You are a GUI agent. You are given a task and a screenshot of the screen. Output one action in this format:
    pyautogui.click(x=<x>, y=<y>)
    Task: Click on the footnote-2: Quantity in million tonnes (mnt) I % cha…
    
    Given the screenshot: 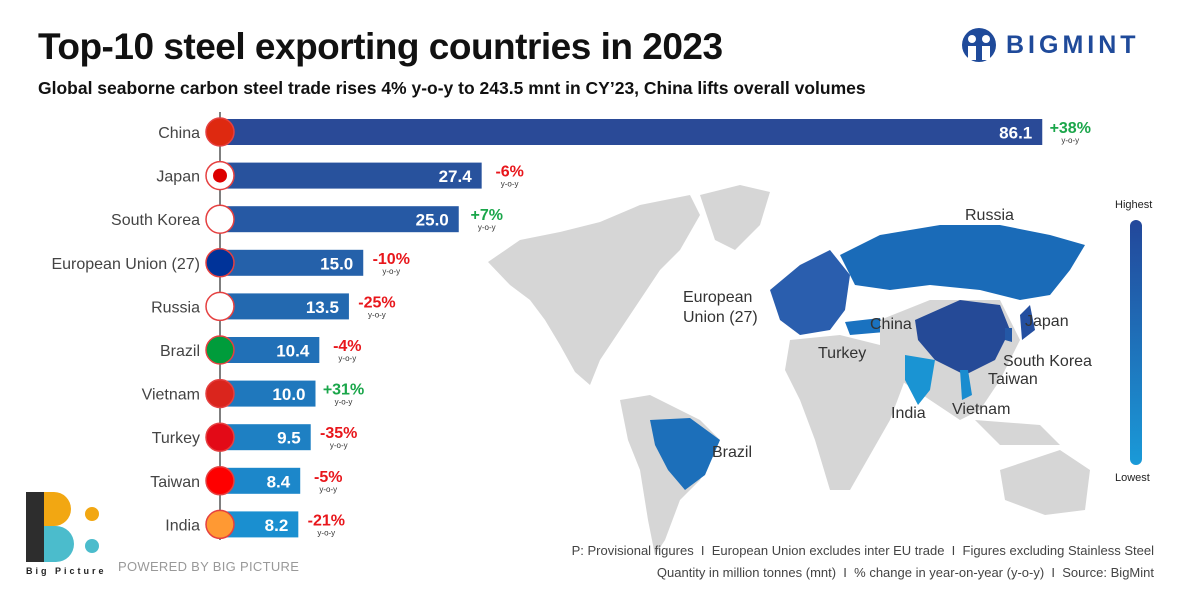 What is the action you would take?
    pyautogui.click(x=905, y=572)
    